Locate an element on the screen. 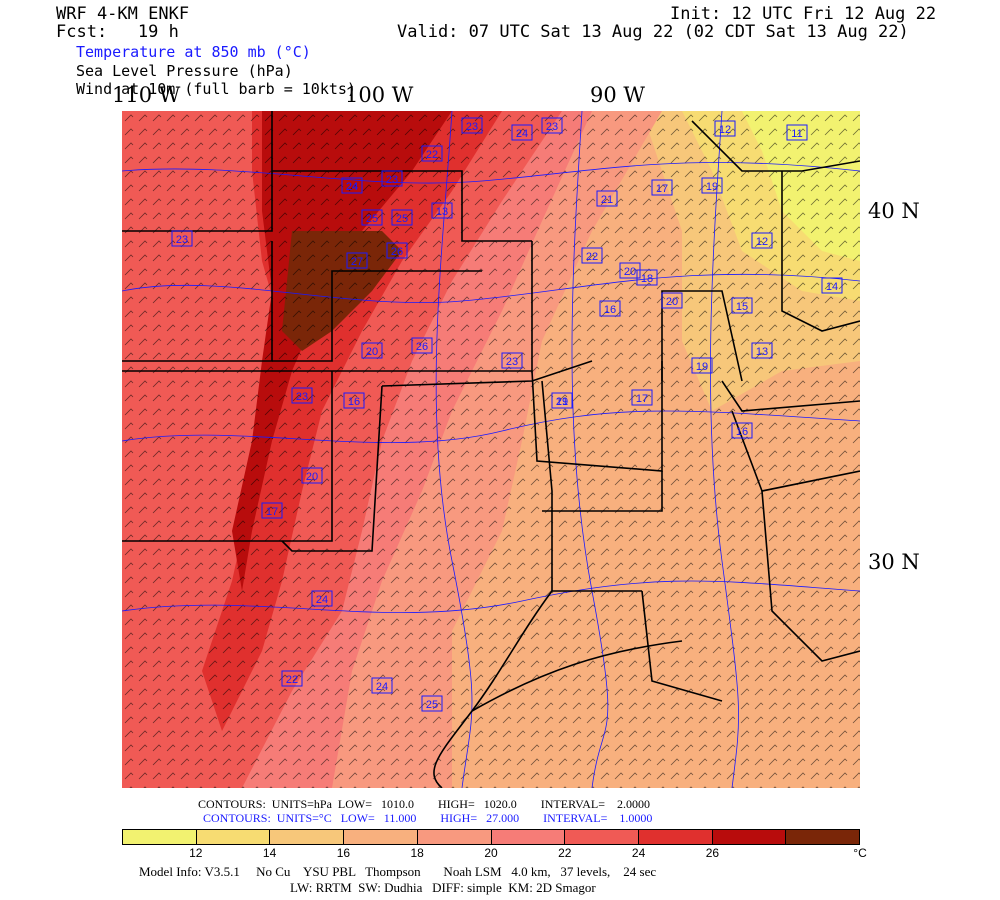 The width and height of the screenshot is (1000, 900). temperature-label: 22 is located at coordinates (592, 255).